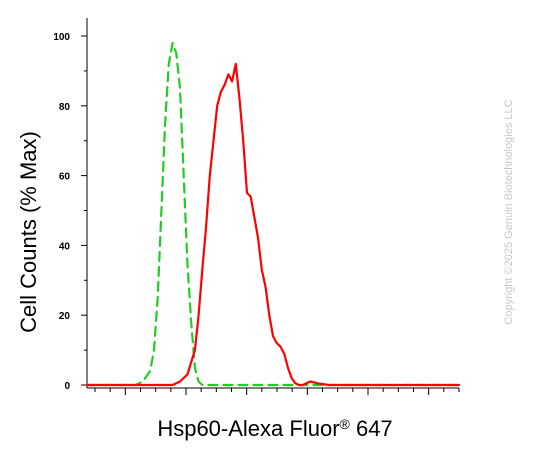 The width and height of the screenshot is (539, 453). What do you see at coordinates (371, 428) in the screenshot?
I see `x-axis-title-tail: 647` at bounding box center [371, 428].